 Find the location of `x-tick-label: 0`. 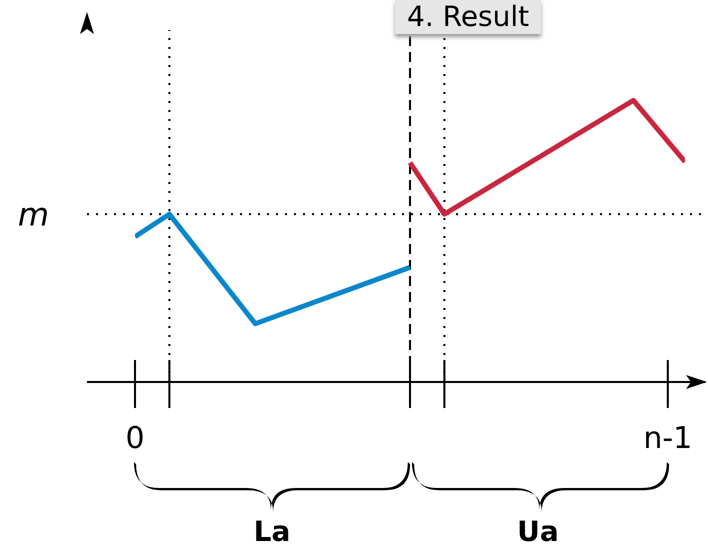

x-tick-label: 0 is located at coordinates (135, 438).